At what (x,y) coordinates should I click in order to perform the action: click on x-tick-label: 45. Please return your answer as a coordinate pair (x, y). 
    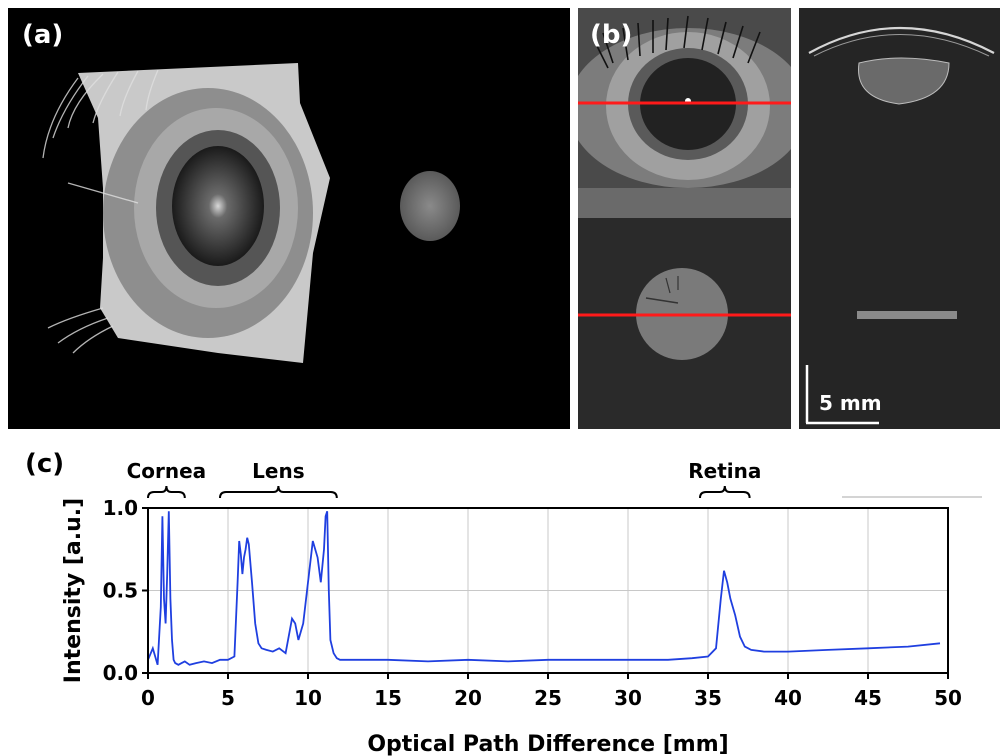
    Looking at the image, I should click on (868, 698).